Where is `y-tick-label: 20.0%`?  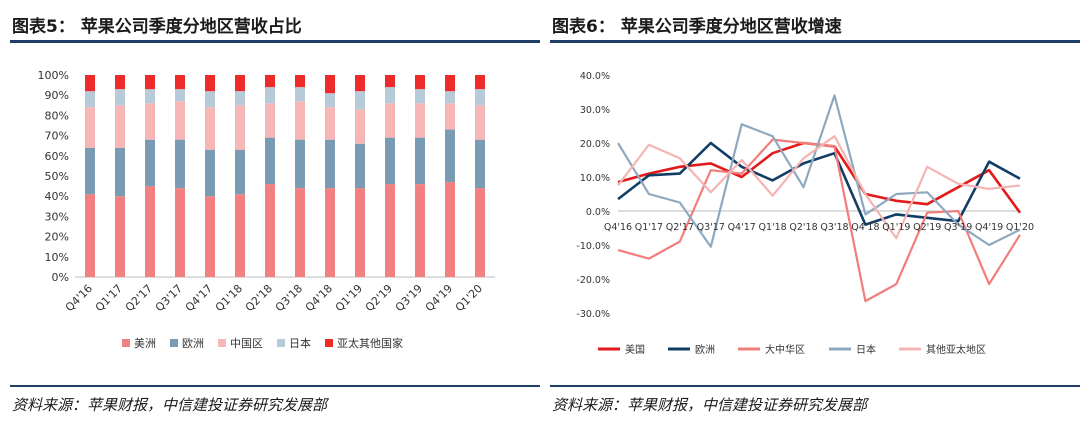
y-tick-label: 20.0% is located at coordinates (595, 144).